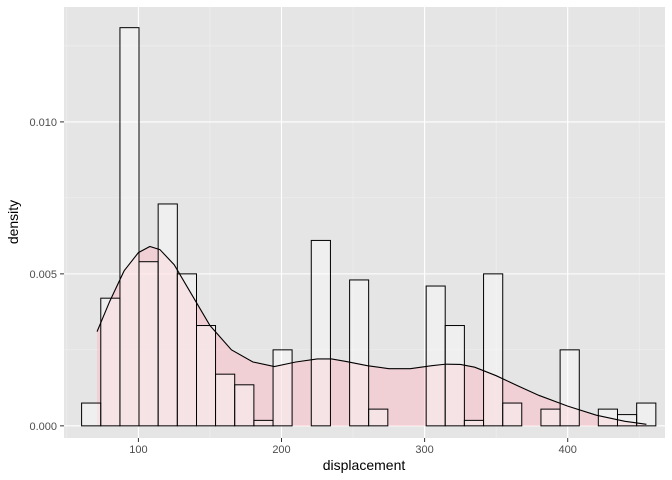 Image resolution: width=672 pixels, height=480 pixels. What do you see at coordinates (13, 222) in the screenshot?
I see `y-axis-title: density` at bounding box center [13, 222].